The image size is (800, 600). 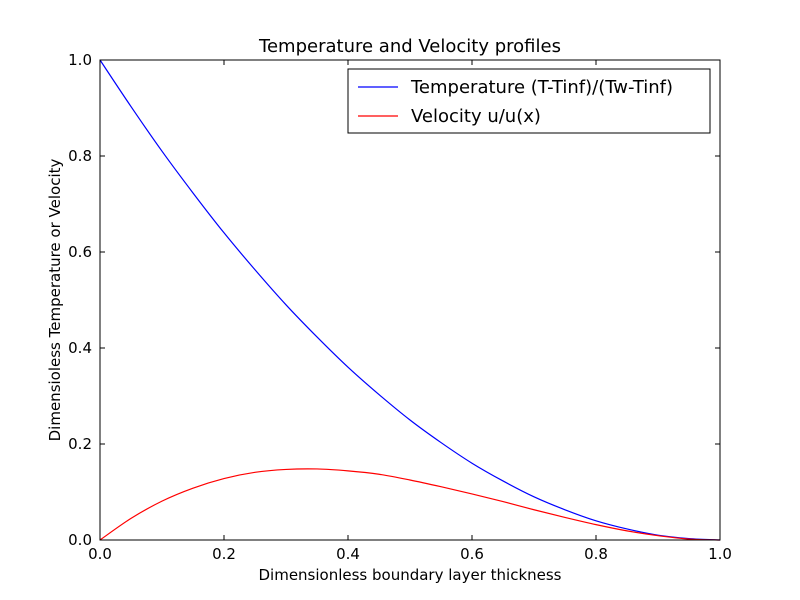 I want to click on x-tick-label: 0.2, so click(x=224, y=554).